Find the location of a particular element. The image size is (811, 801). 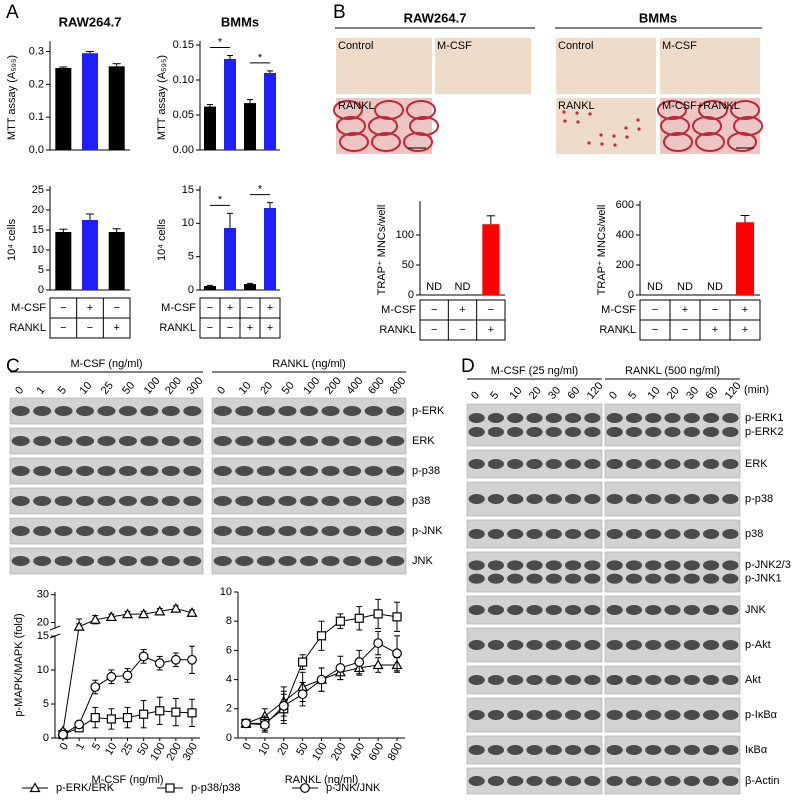

x-tick-label: 1 is located at coordinates (80, 746).